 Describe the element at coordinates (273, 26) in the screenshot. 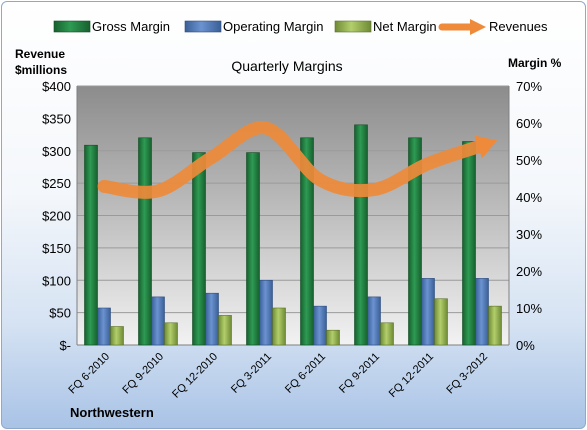

I see `legend-label-operating-margin: Operating Margin` at that location.